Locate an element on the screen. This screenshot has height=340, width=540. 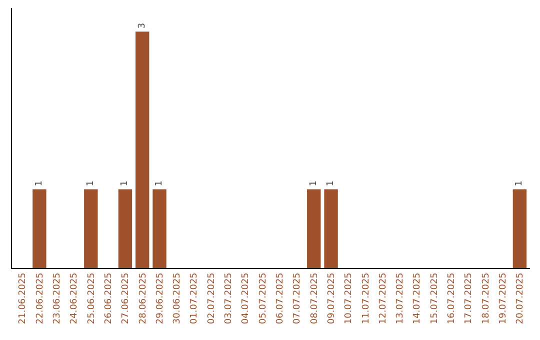
x-tick-label: 04.07.2025 is located at coordinates (246, 298).